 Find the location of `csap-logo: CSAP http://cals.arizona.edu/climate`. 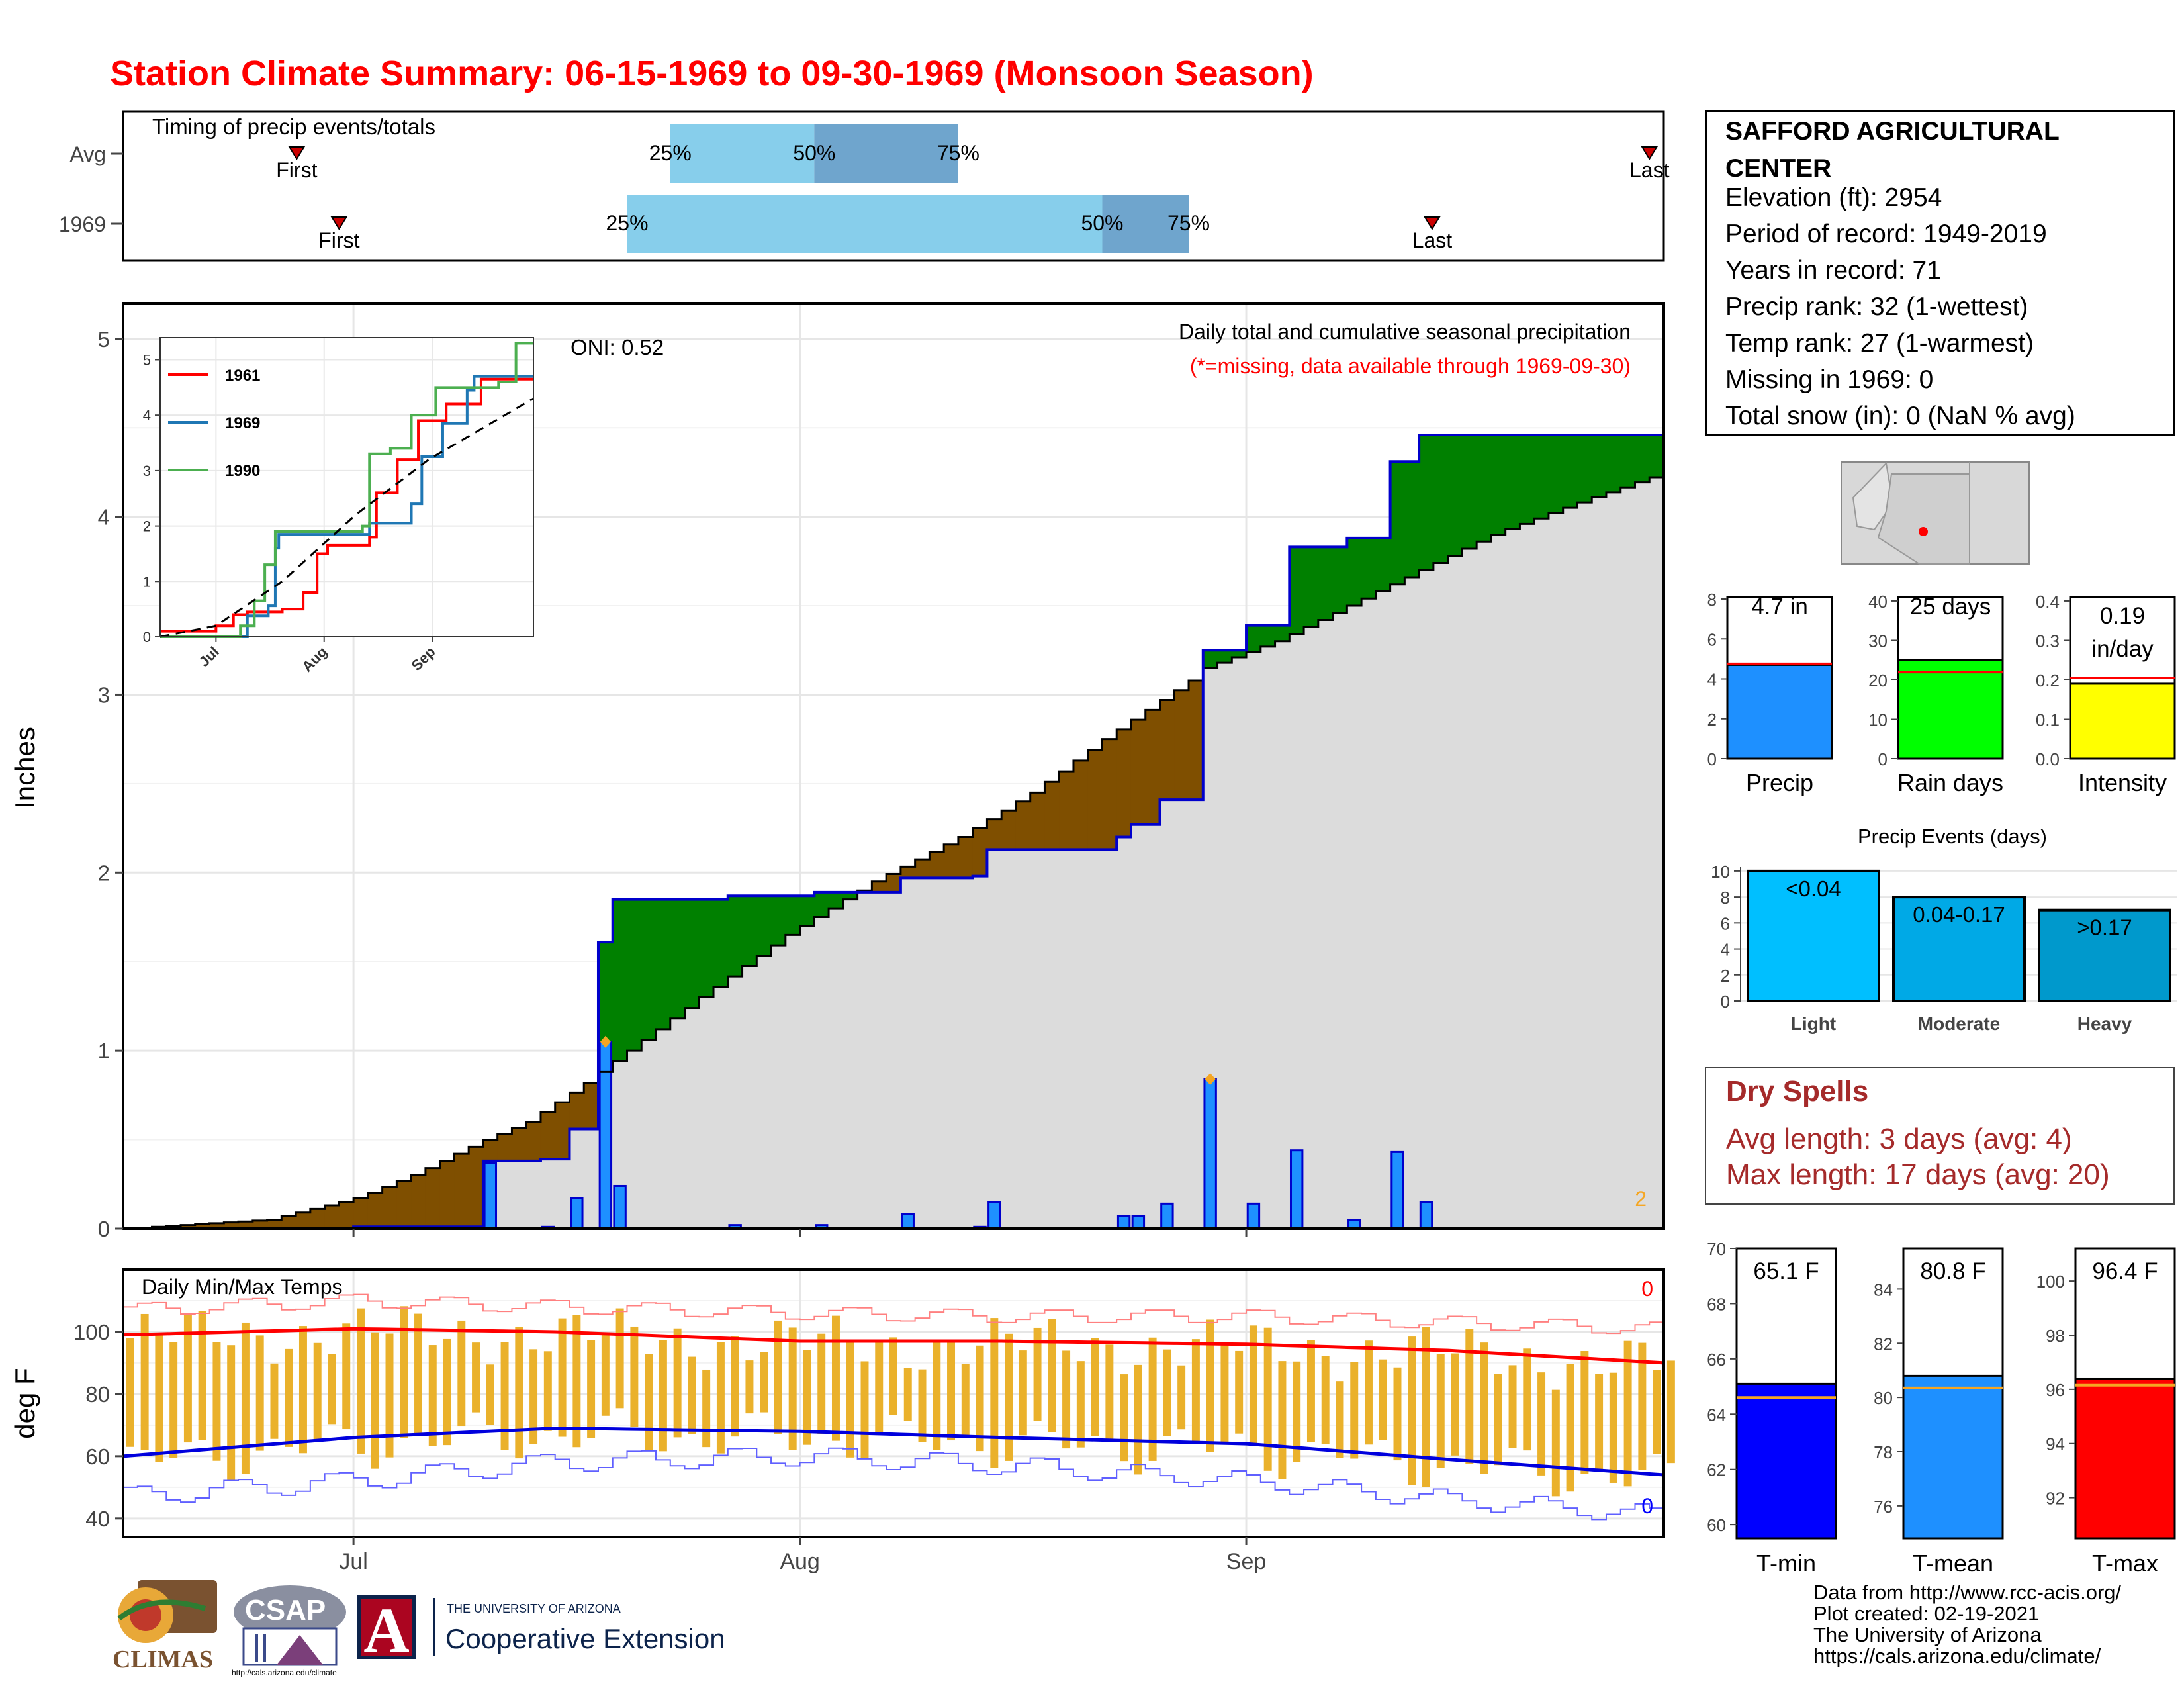

csap-logo: CSAP http://cals.arizona.edu/climate is located at coordinates (289, 1631).